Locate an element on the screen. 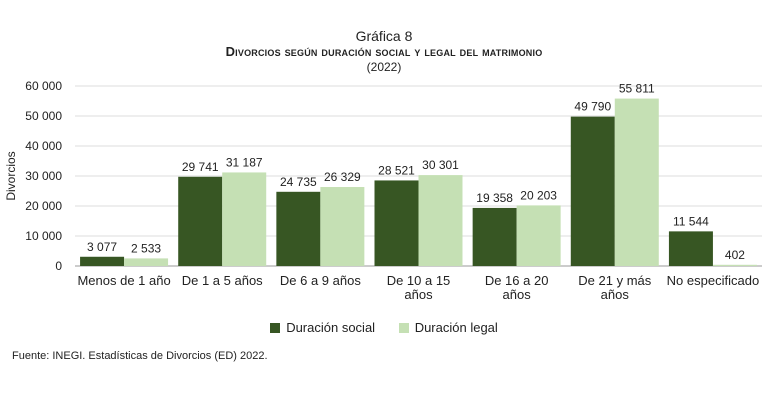  category-label: De 16 a 20 is located at coordinates (517, 280).